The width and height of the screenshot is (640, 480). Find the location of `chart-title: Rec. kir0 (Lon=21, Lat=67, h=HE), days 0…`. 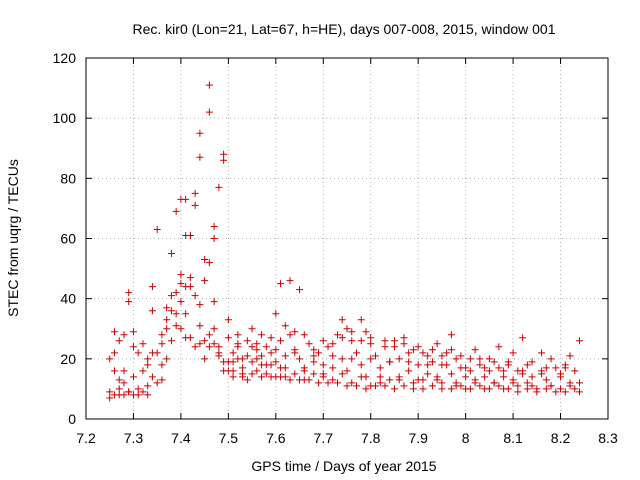

chart-title: Rec. kir0 (Lon=21, Lat=67, h=HE), days 0… is located at coordinates (344, 29).